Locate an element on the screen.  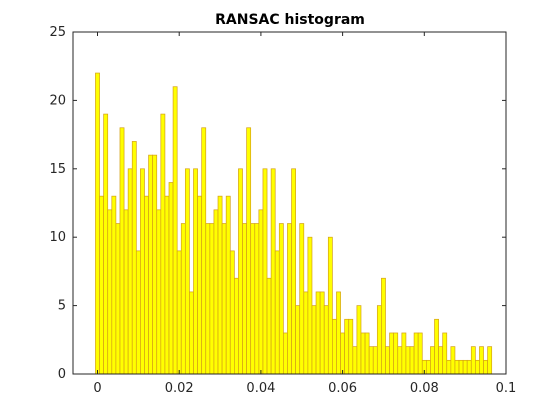
y-tick-label: 15 is located at coordinates (57, 169).